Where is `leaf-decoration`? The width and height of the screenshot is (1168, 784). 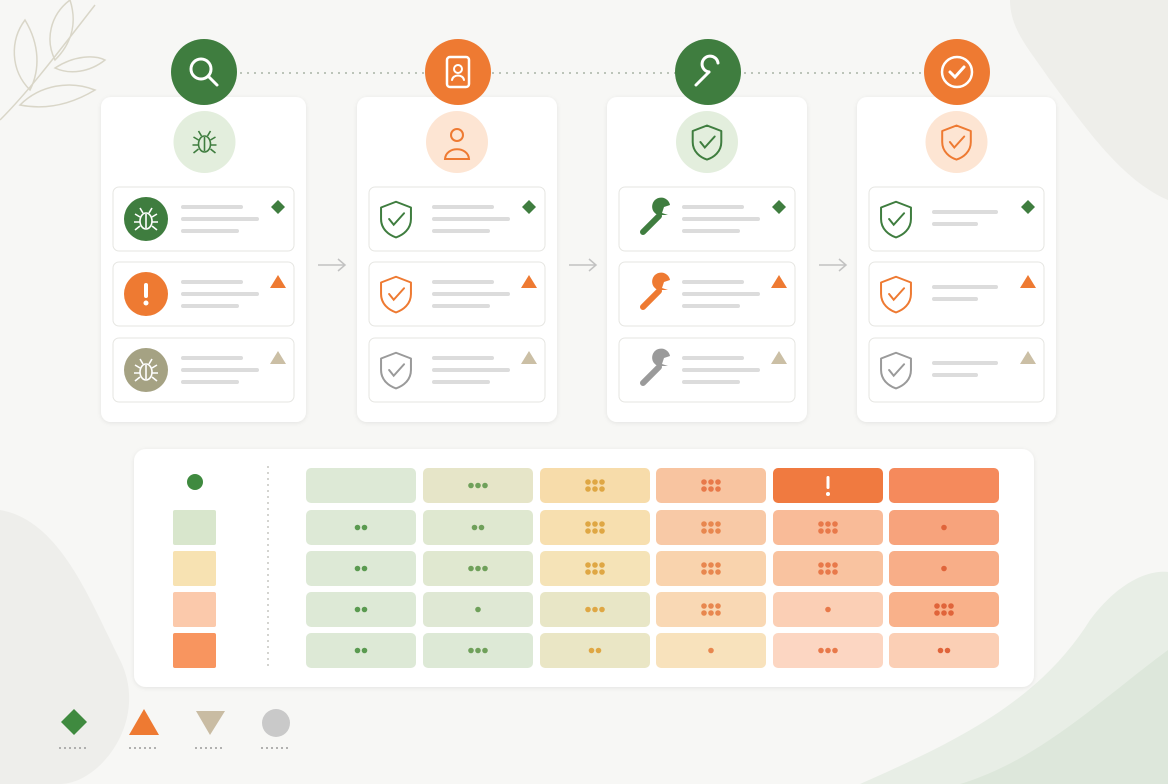 leaf-decoration is located at coordinates (53, 60).